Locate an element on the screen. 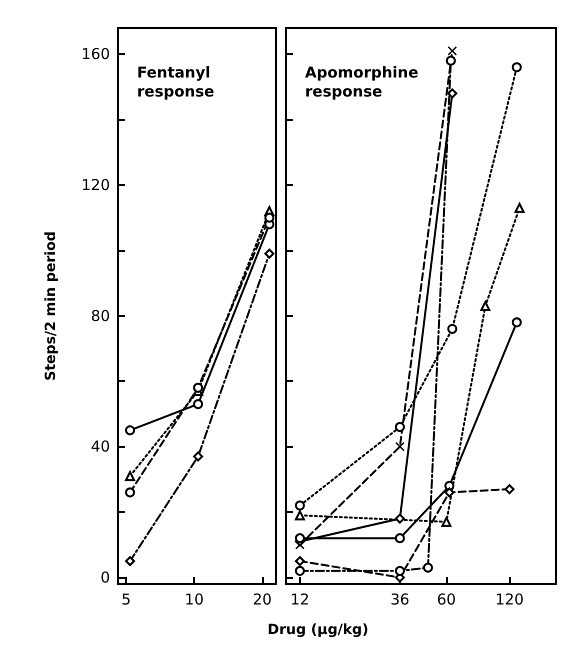  y-tick-label: 80 is located at coordinates (100, 315).